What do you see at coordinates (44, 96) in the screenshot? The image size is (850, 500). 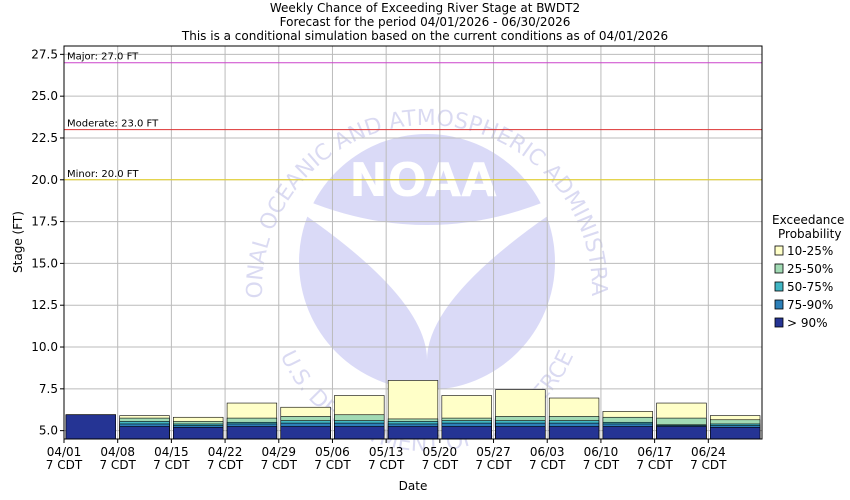 I see `y-tick-label: 25.0` at bounding box center [44, 96].